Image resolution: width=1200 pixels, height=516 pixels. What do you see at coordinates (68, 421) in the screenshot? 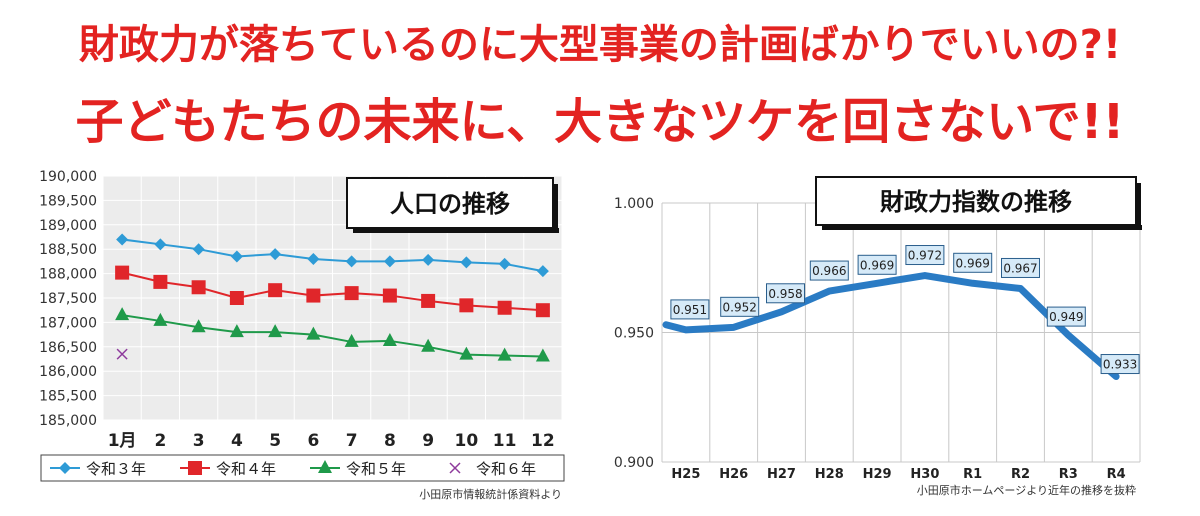
I see `population-y-tick: 185,000` at bounding box center [68, 421].